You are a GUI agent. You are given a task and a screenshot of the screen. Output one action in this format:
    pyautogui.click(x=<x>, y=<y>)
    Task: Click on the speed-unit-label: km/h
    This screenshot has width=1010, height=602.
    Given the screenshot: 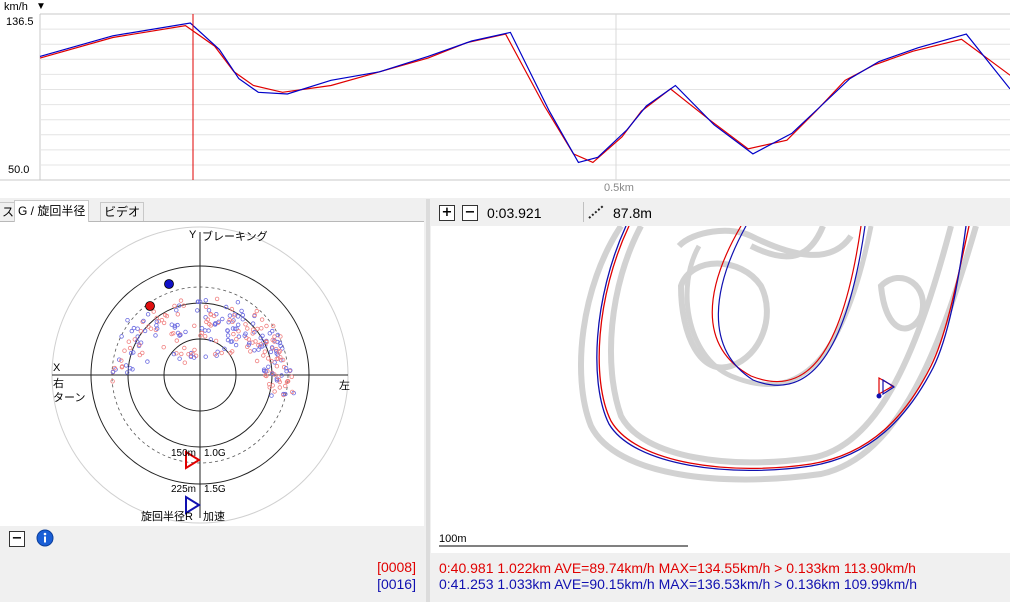 What is the action you would take?
    pyautogui.click(x=16, y=7)
    